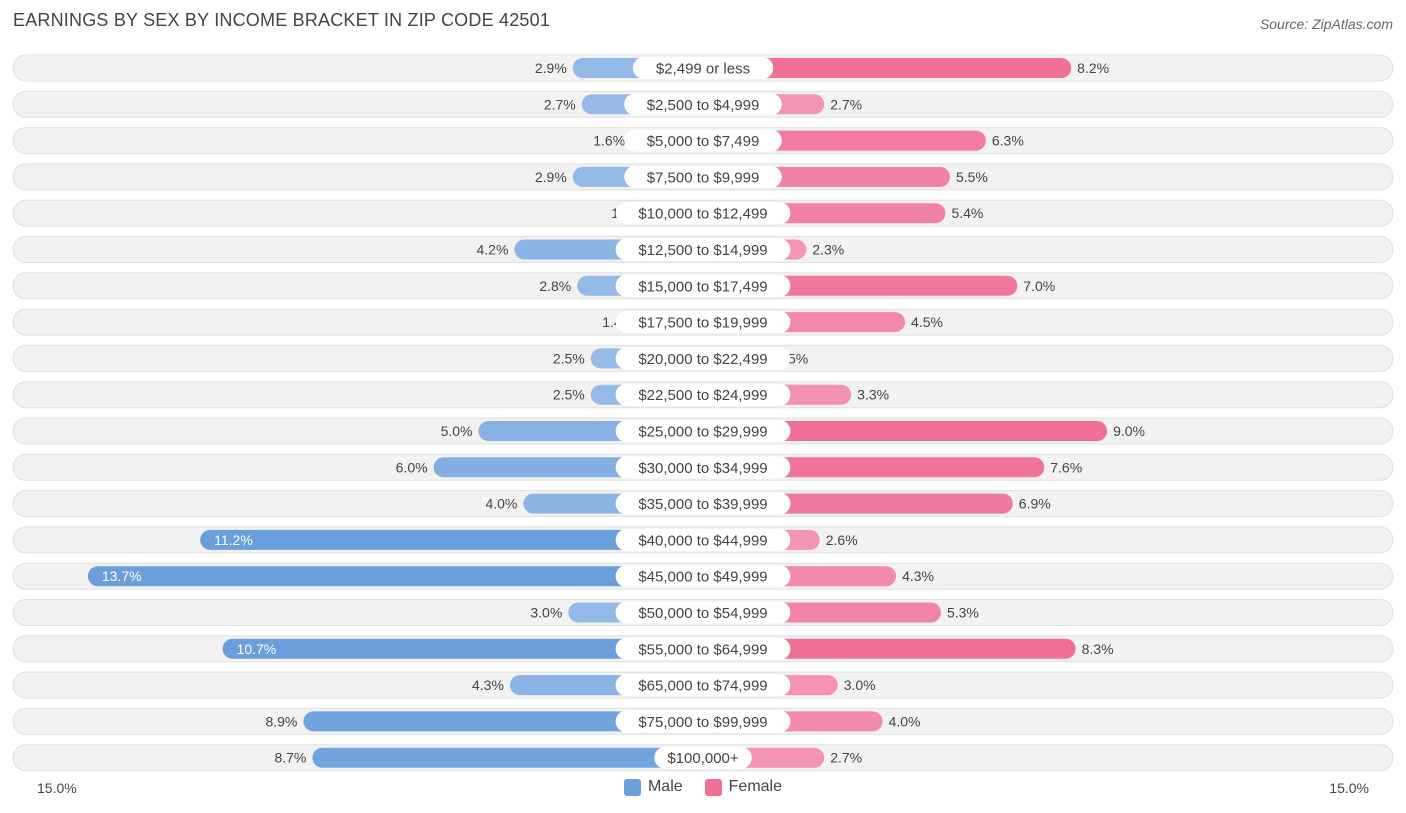 The image size is (1406, 813). What do you see at coordinates (828, 250) in the screenshot?
I see `female-value-label: 2.3%` at bounding box center [828, 250].